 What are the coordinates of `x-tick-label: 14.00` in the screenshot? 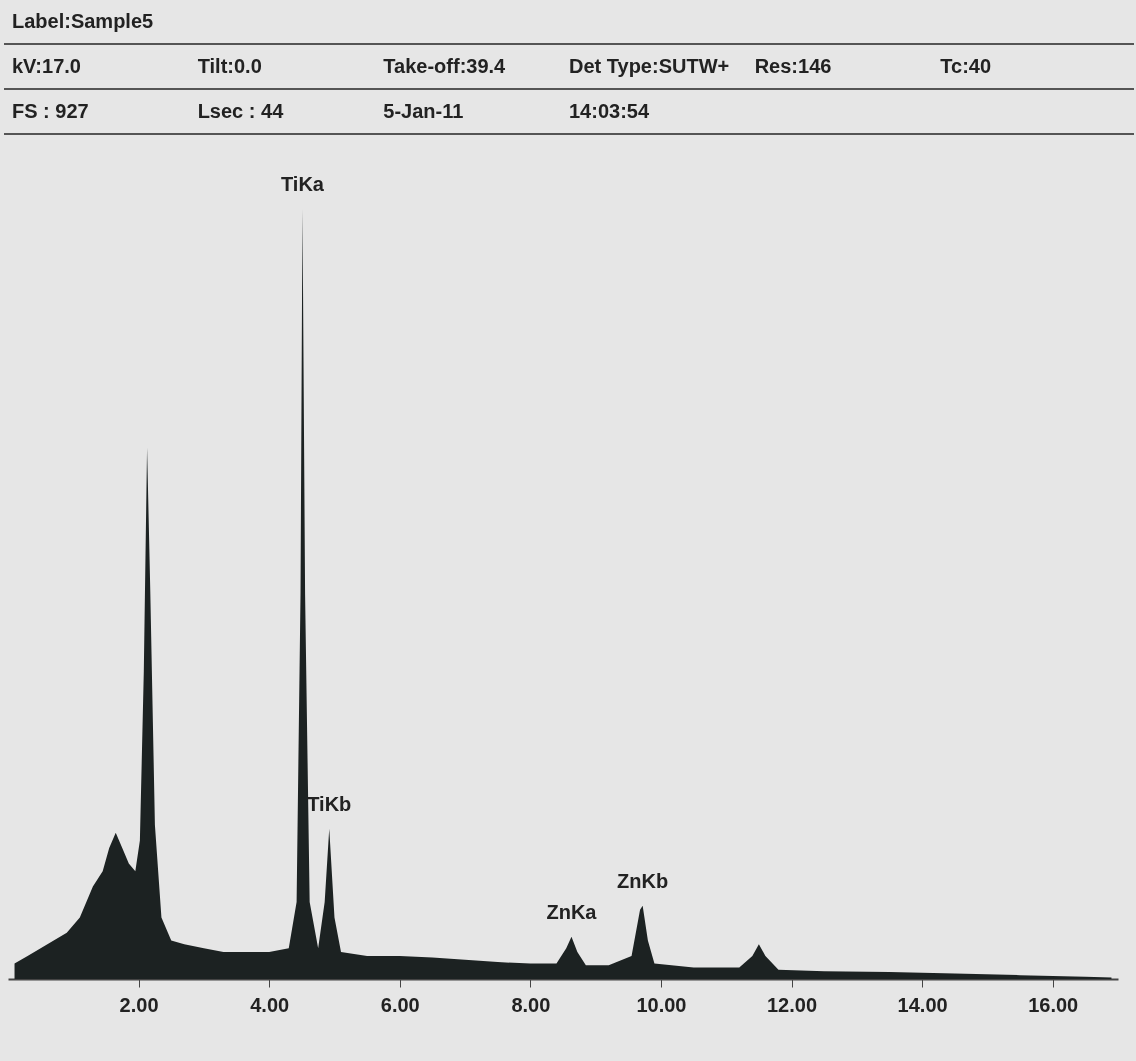 It's located at (922, 1004).